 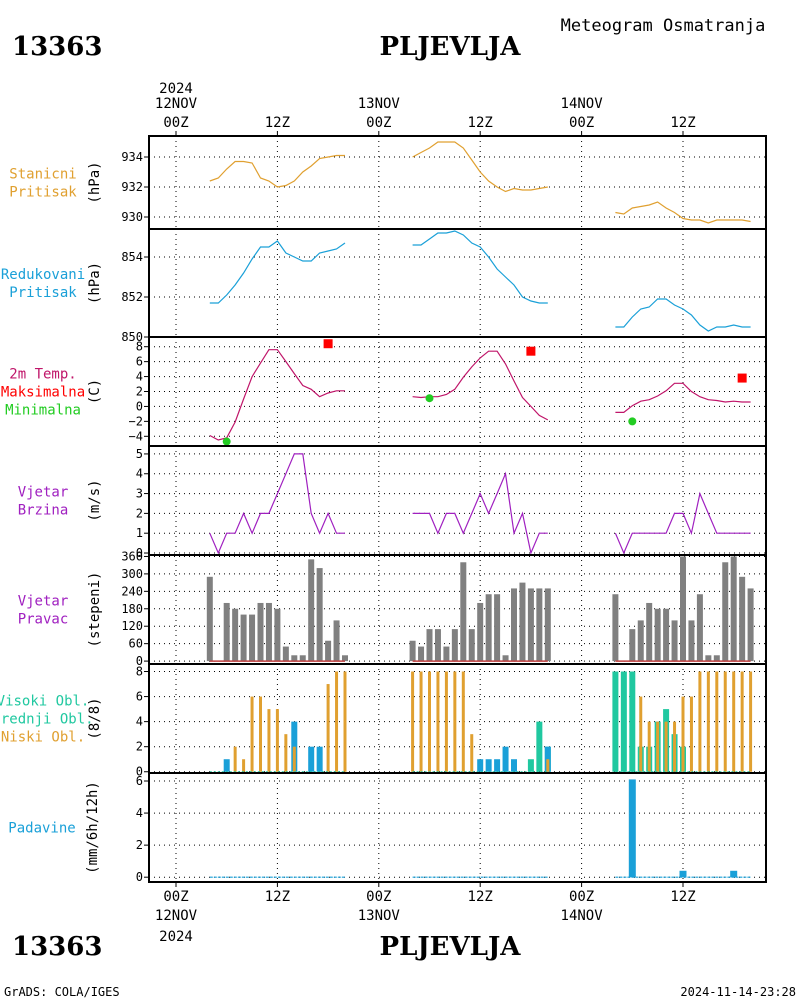 I want to click on top-day-label-0: 12NOV, so click(x=176, y=104).